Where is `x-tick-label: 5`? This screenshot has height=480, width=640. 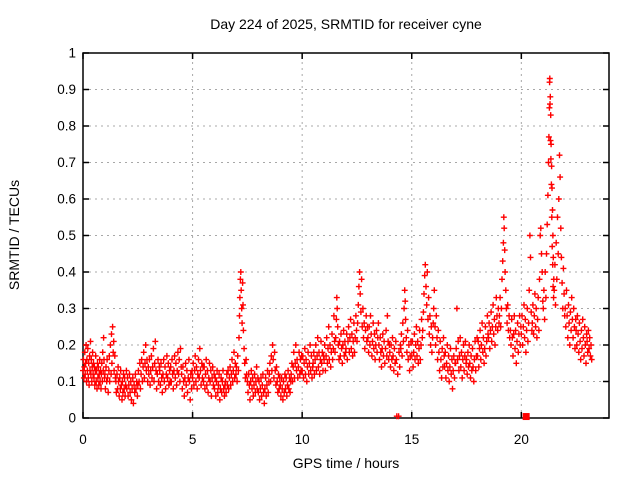 x-tick-label: 5 is located at coordinates (193, 439).